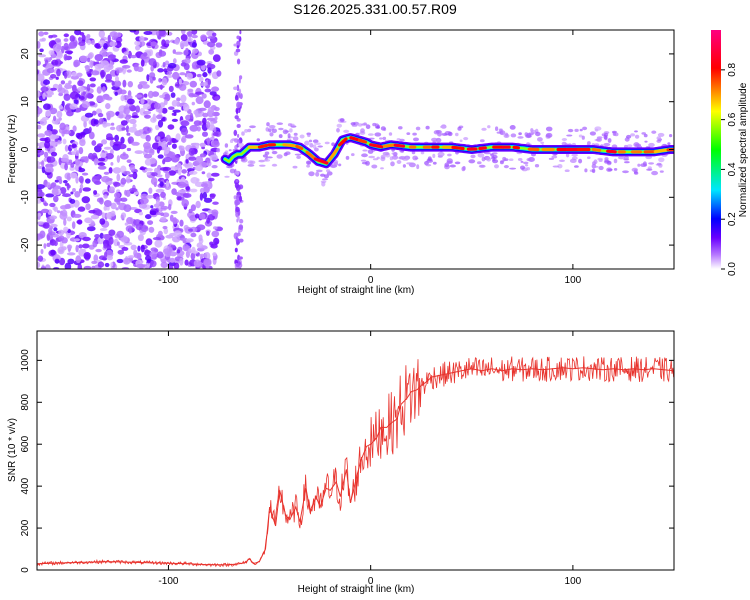 Image resolution: width=750 pixels, height=600 pixels. I want to click on x-tick-label: 0, so click(371, 280).